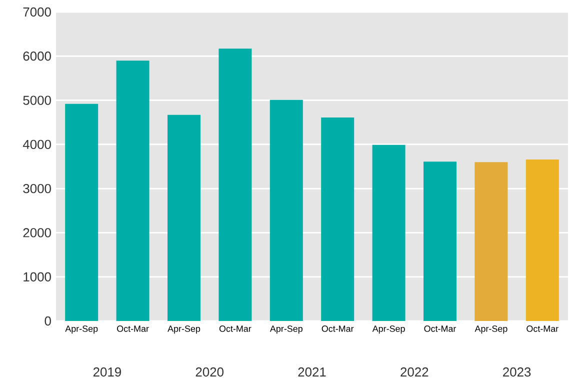 The width and height of the screenshot is (570, 378). Describe the element at coordinates (210, 372) in the screenshot. I see `text: 2020` at that location.